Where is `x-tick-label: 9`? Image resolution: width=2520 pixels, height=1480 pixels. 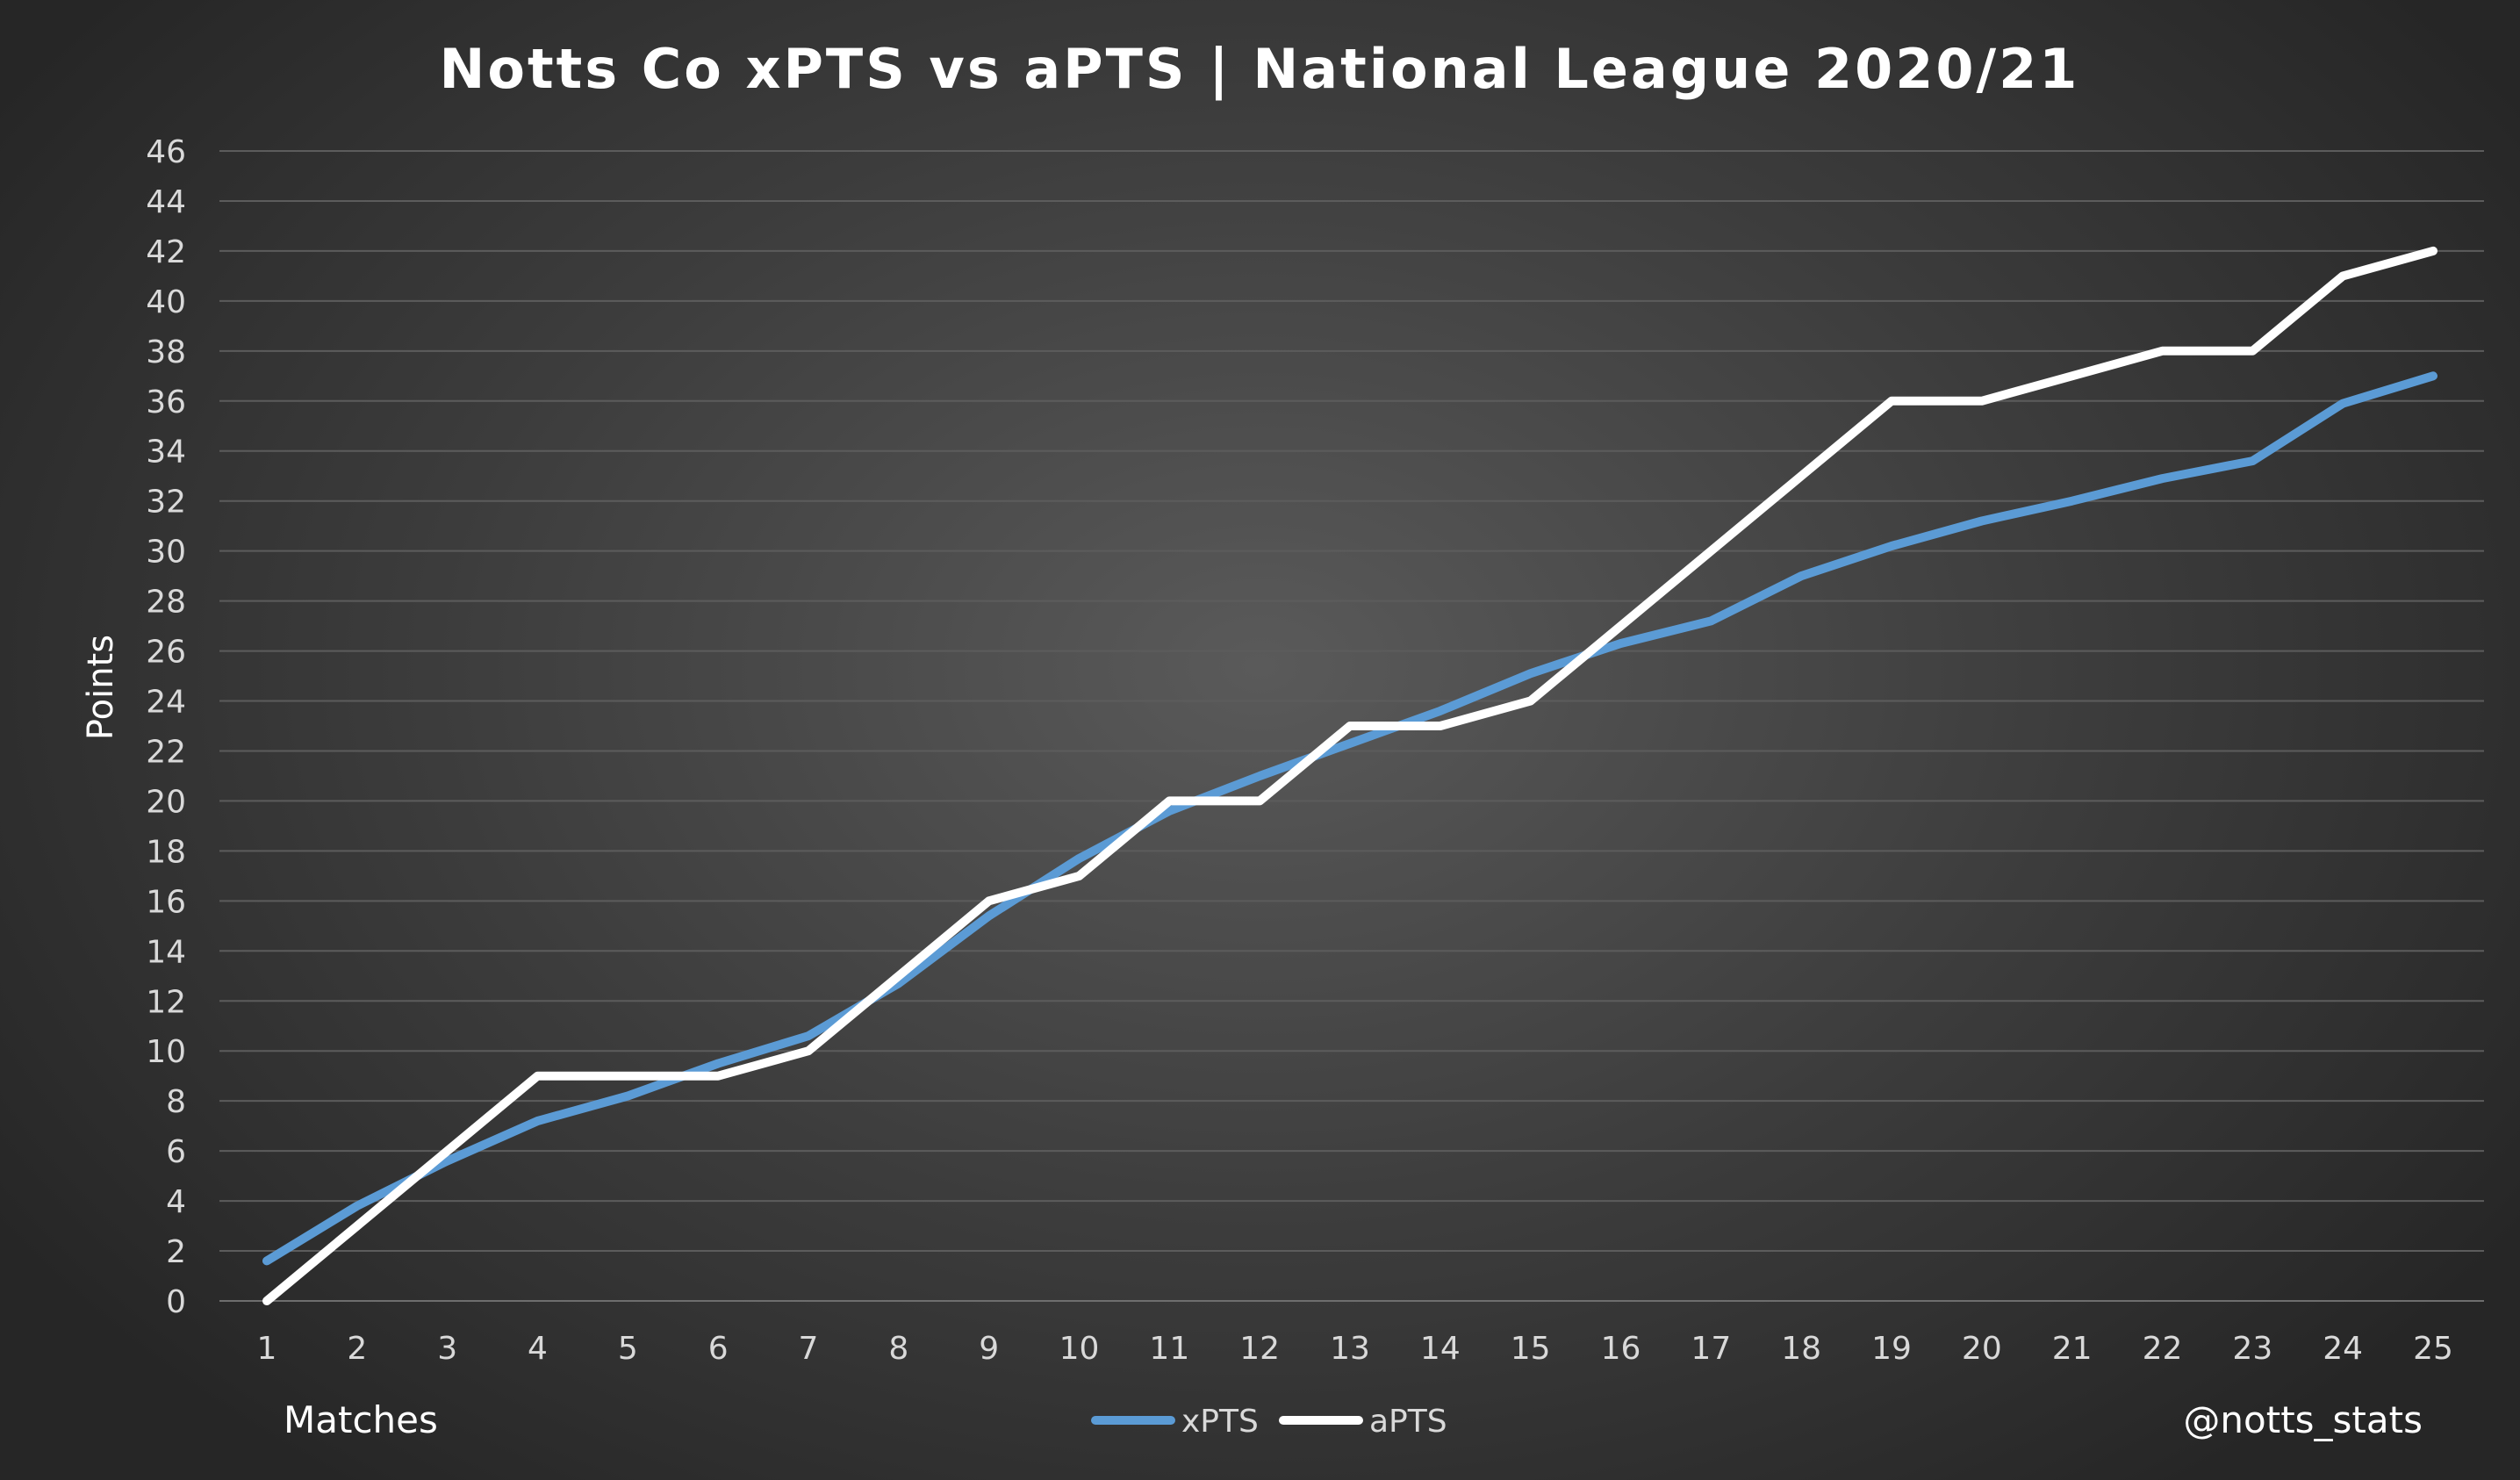
x-tick-label: 9 is located at coordinates (989, 1349).